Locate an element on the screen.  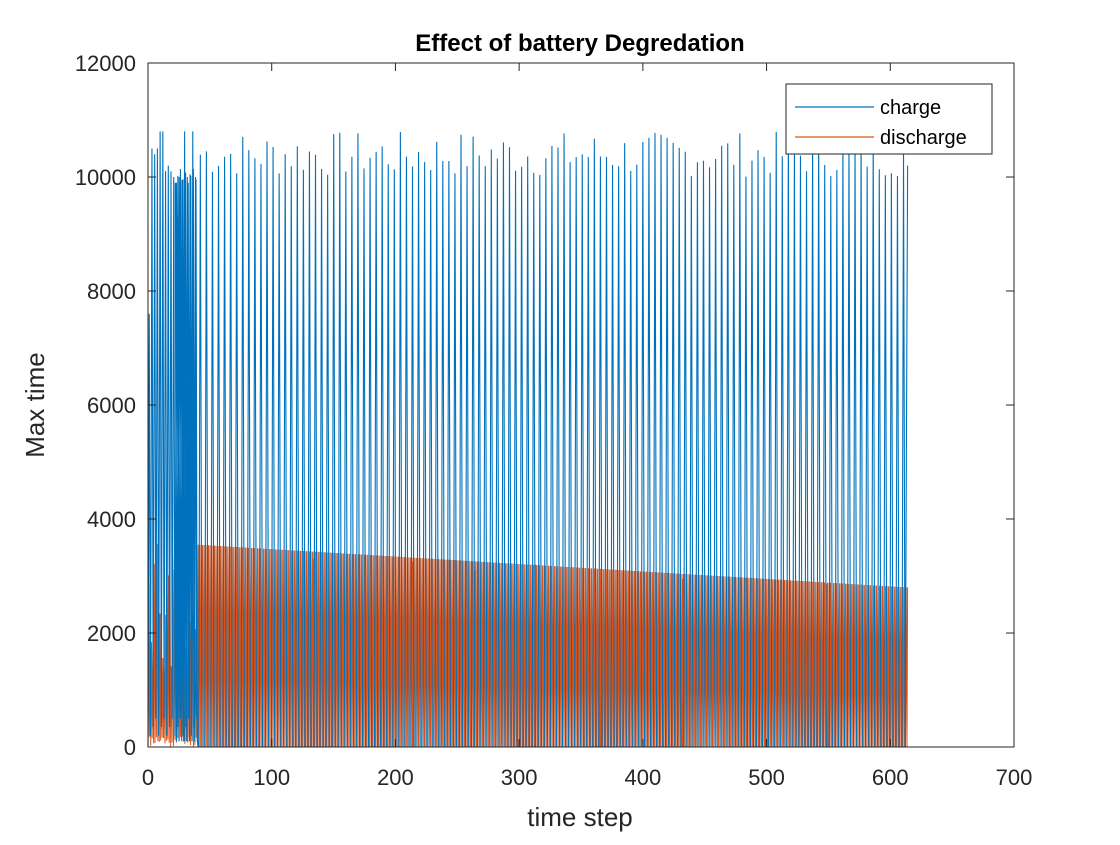
x-tick-label: 700 is located at coordinates (1014, 777).